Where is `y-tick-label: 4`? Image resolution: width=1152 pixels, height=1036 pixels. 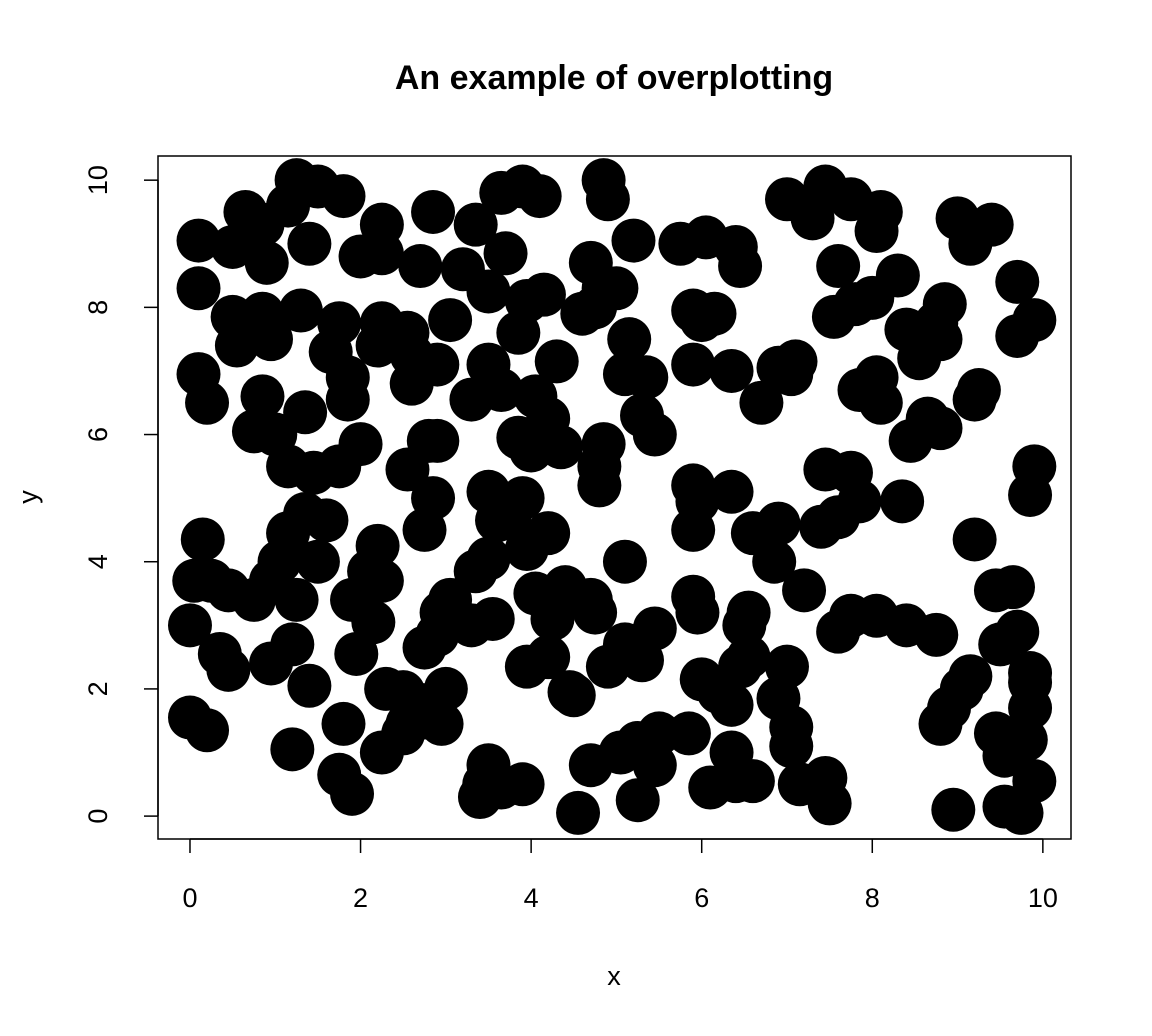 y-tick-label: 4 is located at coordinates (98, 561).